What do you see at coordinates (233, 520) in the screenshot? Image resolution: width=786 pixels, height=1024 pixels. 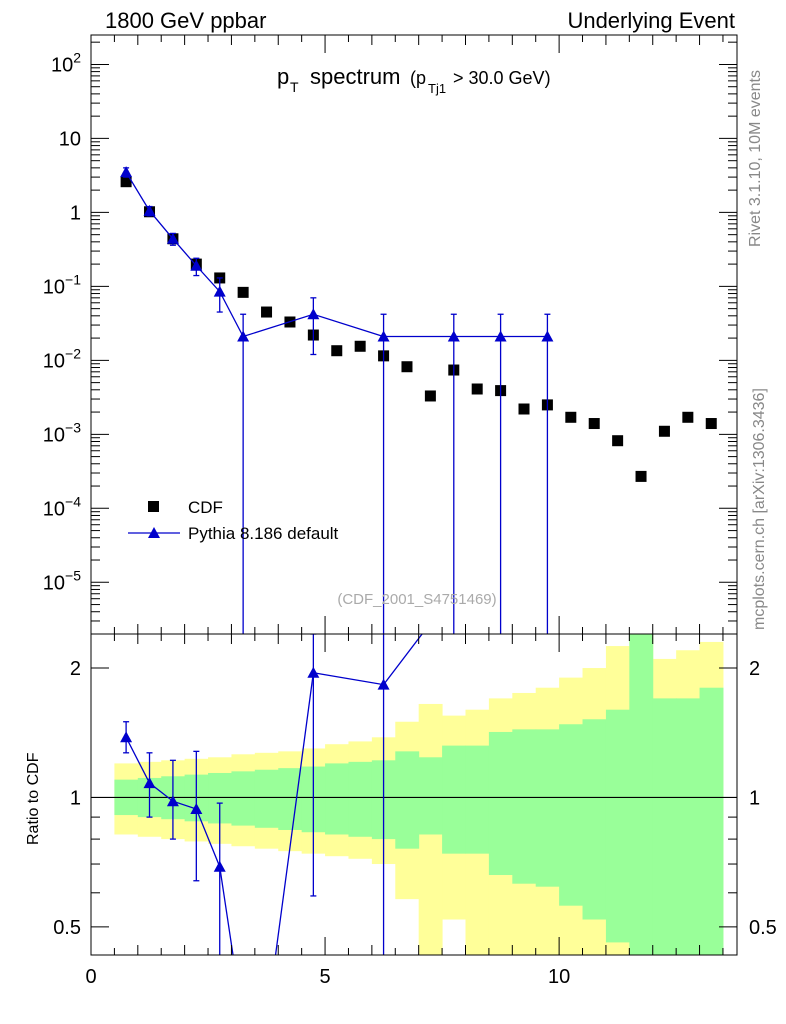 I see `legend: CDF Pythia 8.186 default` at bounding box center [233, 520].